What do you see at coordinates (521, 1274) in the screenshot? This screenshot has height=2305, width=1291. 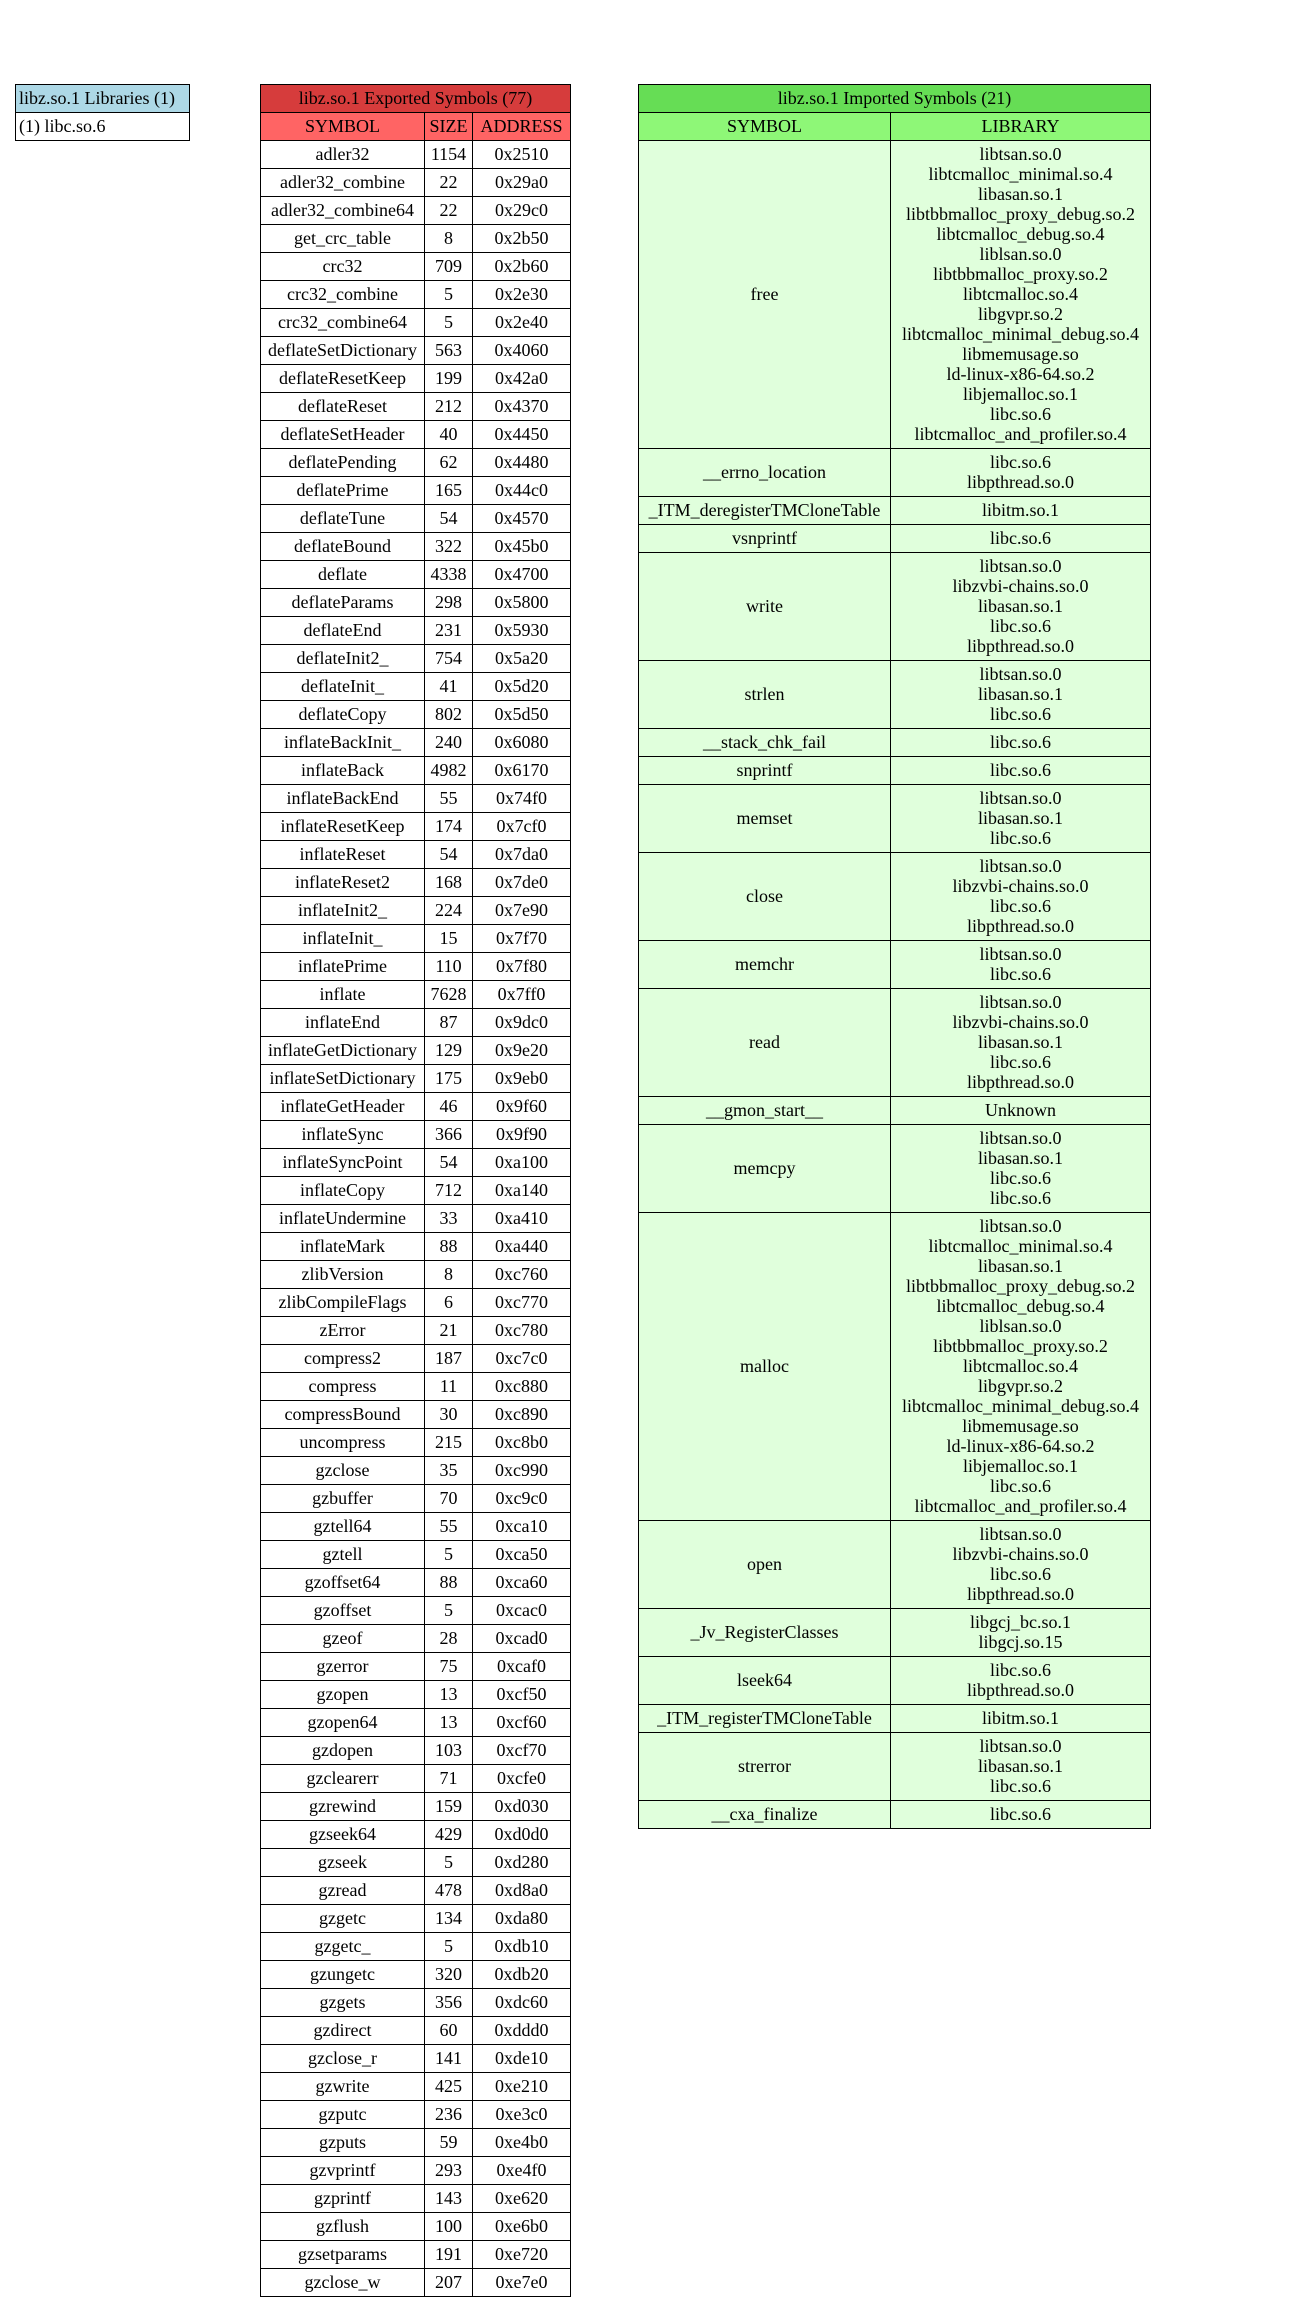 I see `address-cell: 0xc760` at bounding box center [521, 1274].